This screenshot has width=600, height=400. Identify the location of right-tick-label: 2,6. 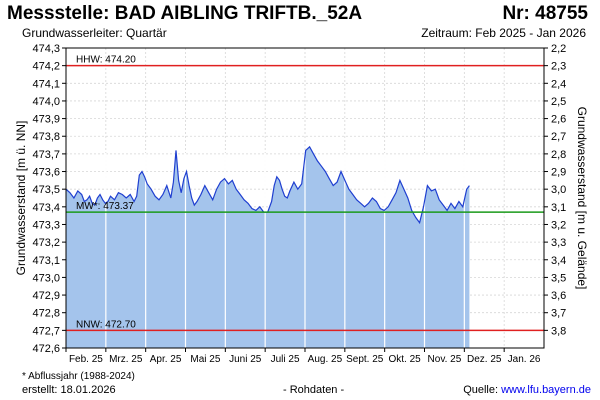
(558, 120).